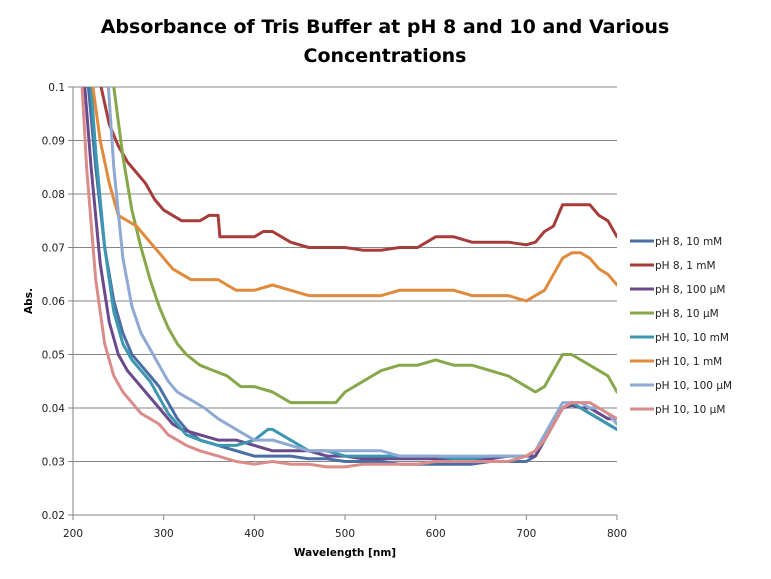 The width and height of the screenshot is (771, 579). I want to click on legend-item: pH 10, 10 µM, so click(677, 410).